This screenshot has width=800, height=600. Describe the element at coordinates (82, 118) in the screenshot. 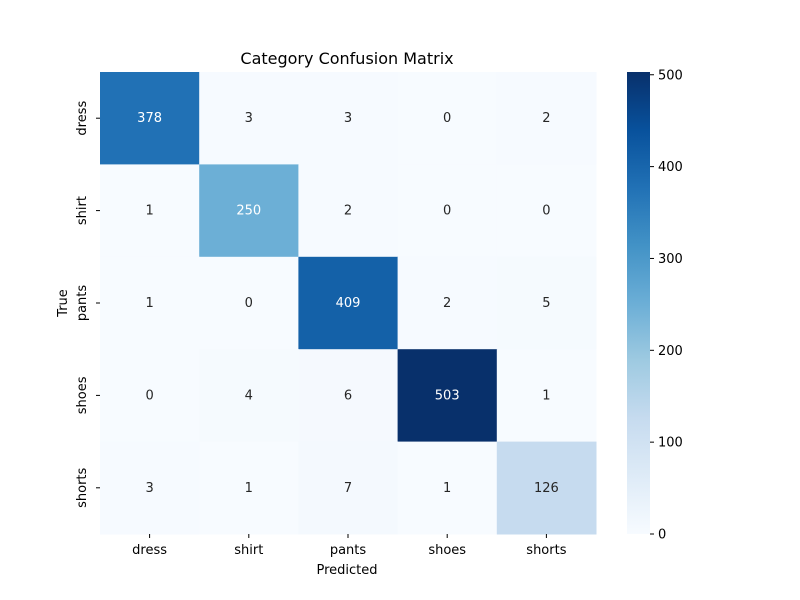

I see `y-tick-label: dress` at that location.